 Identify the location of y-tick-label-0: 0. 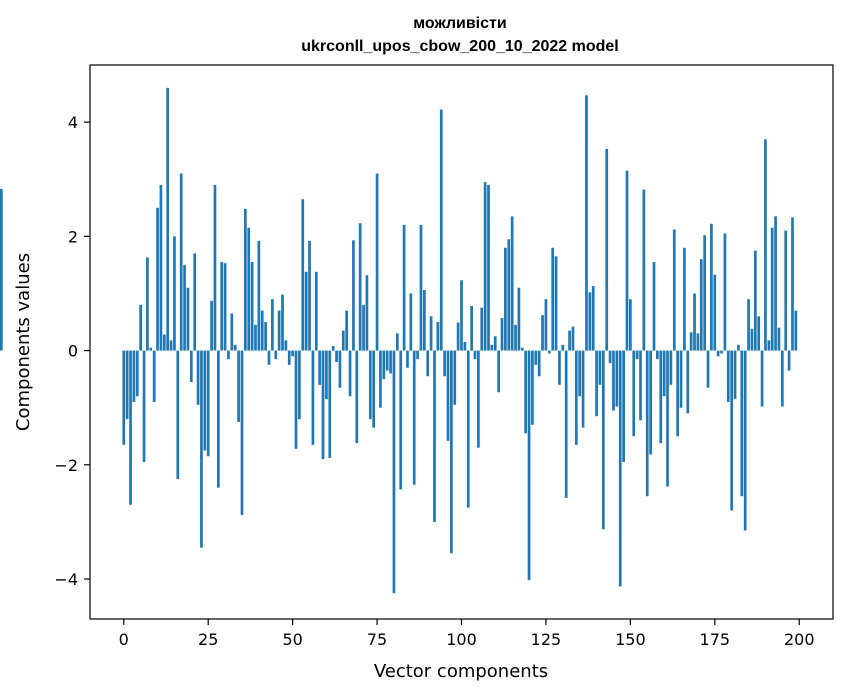
(73, 351).